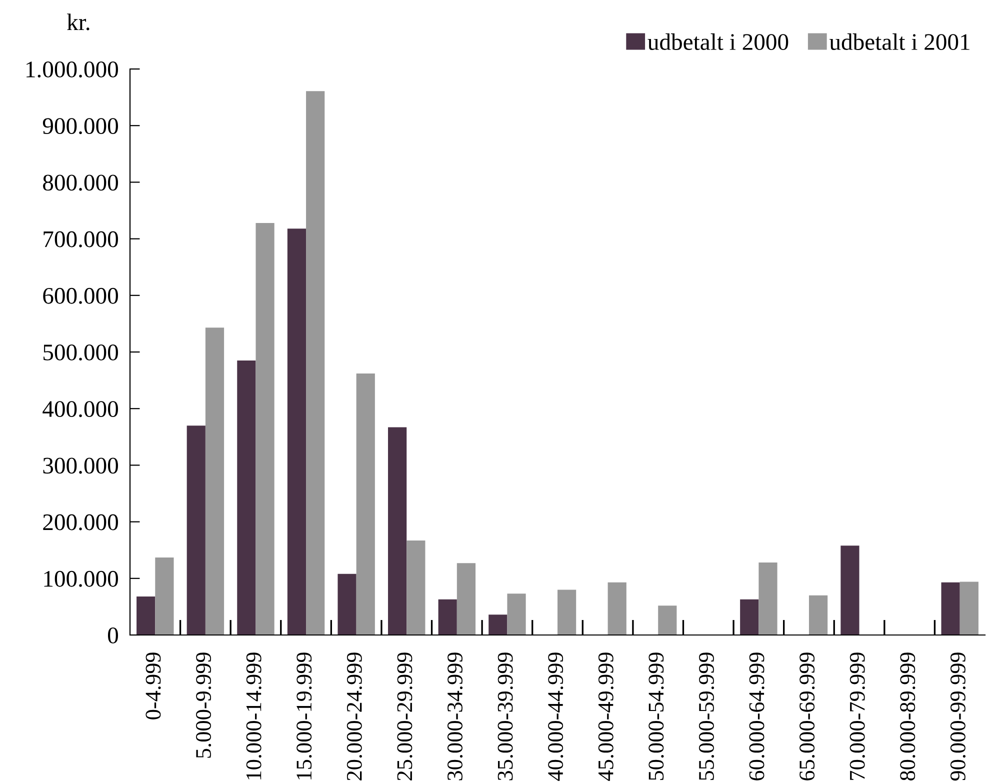 This screenshot has height=784, width=990. Describe the element at coordinates (78, 22) in the screenshot. I see `y-axis-title: kr.` at that location.